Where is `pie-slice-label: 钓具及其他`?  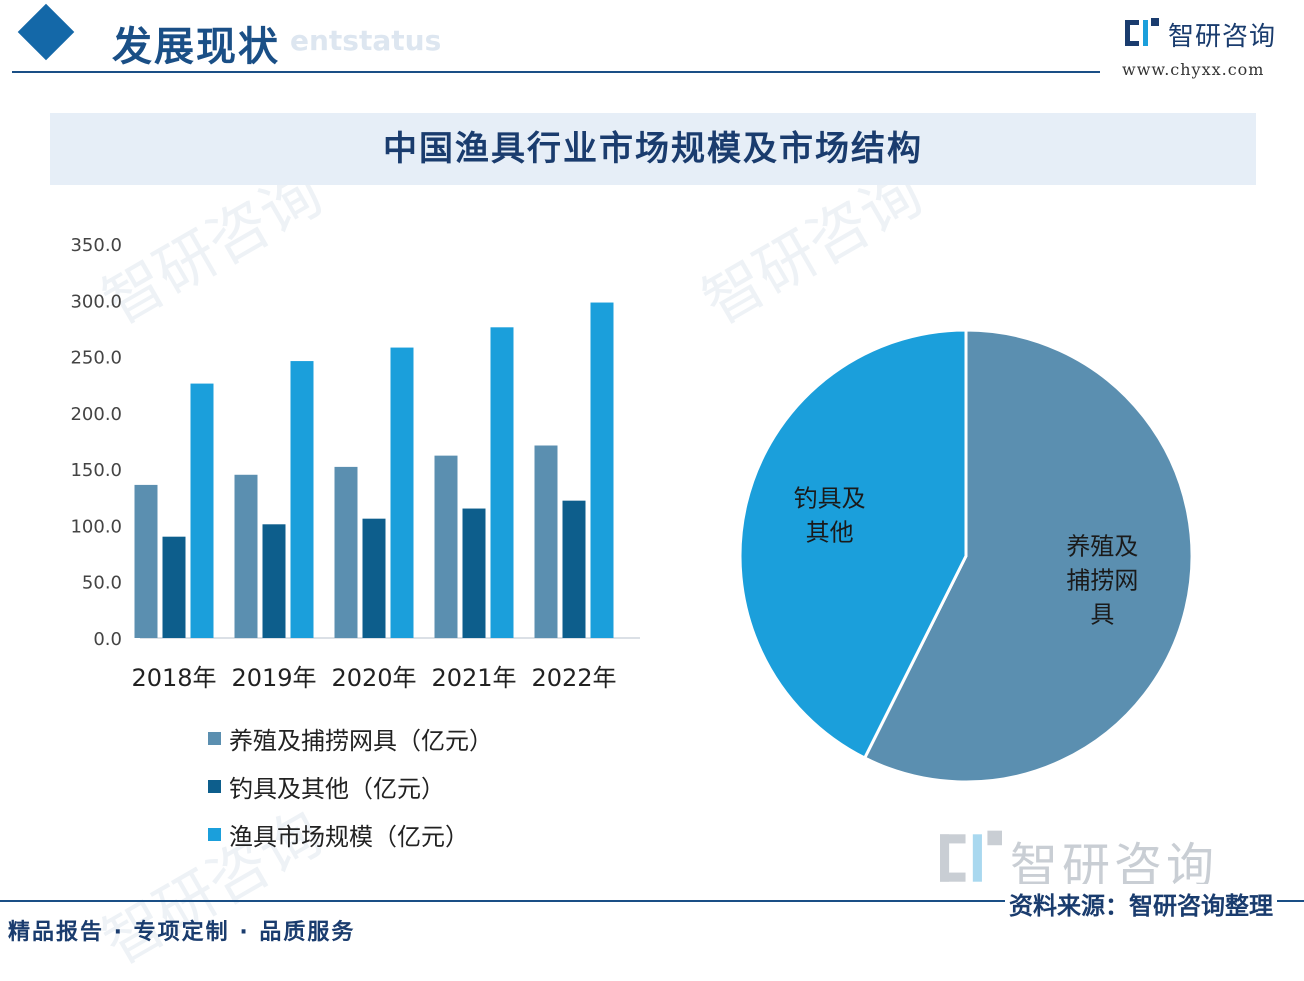 pie-slice-label: 钓具及其他 is located at coordinates (830, 516).